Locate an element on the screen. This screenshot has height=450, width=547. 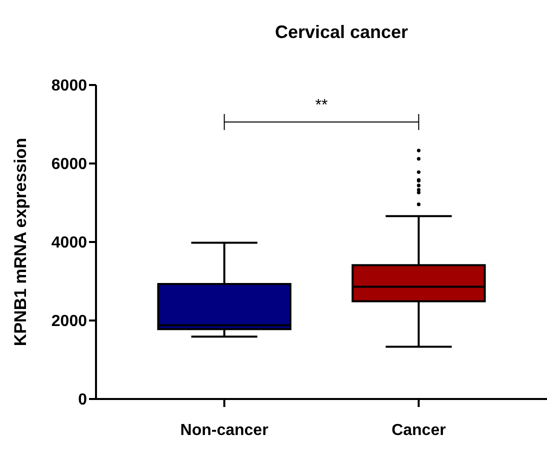
y-axis-title: KPNB1 mRNA expression is located at coordinates (20, 242).